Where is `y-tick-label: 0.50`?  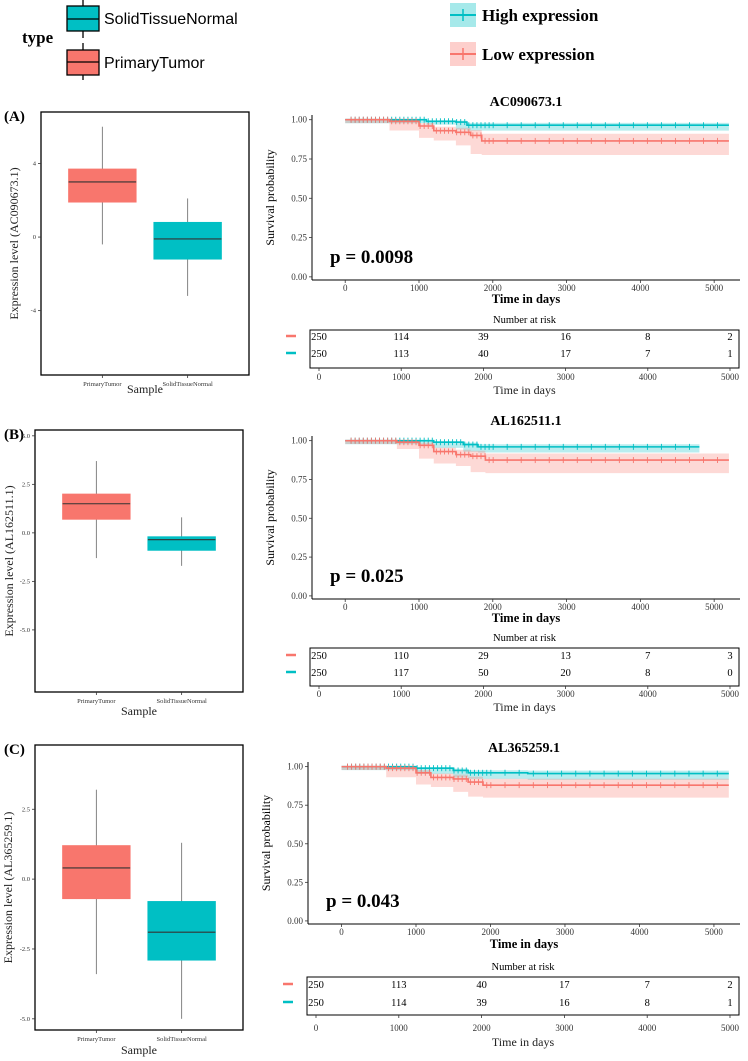 y-tick-label: 0.50 is located at coordinates (295, 844).